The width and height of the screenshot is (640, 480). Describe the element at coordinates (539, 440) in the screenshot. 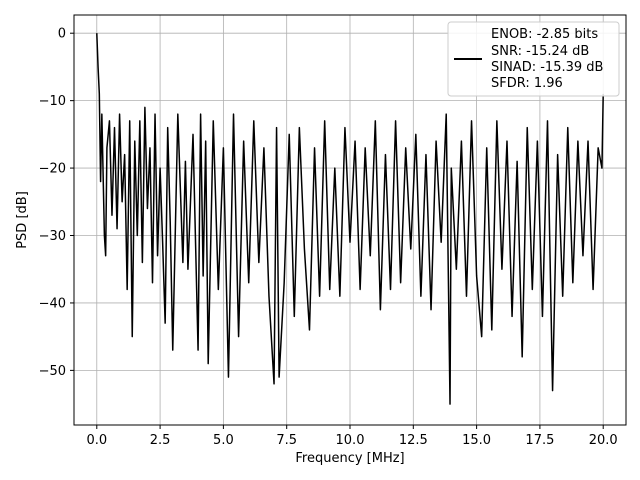

I see `x-tick-label: 17.5` at that location.